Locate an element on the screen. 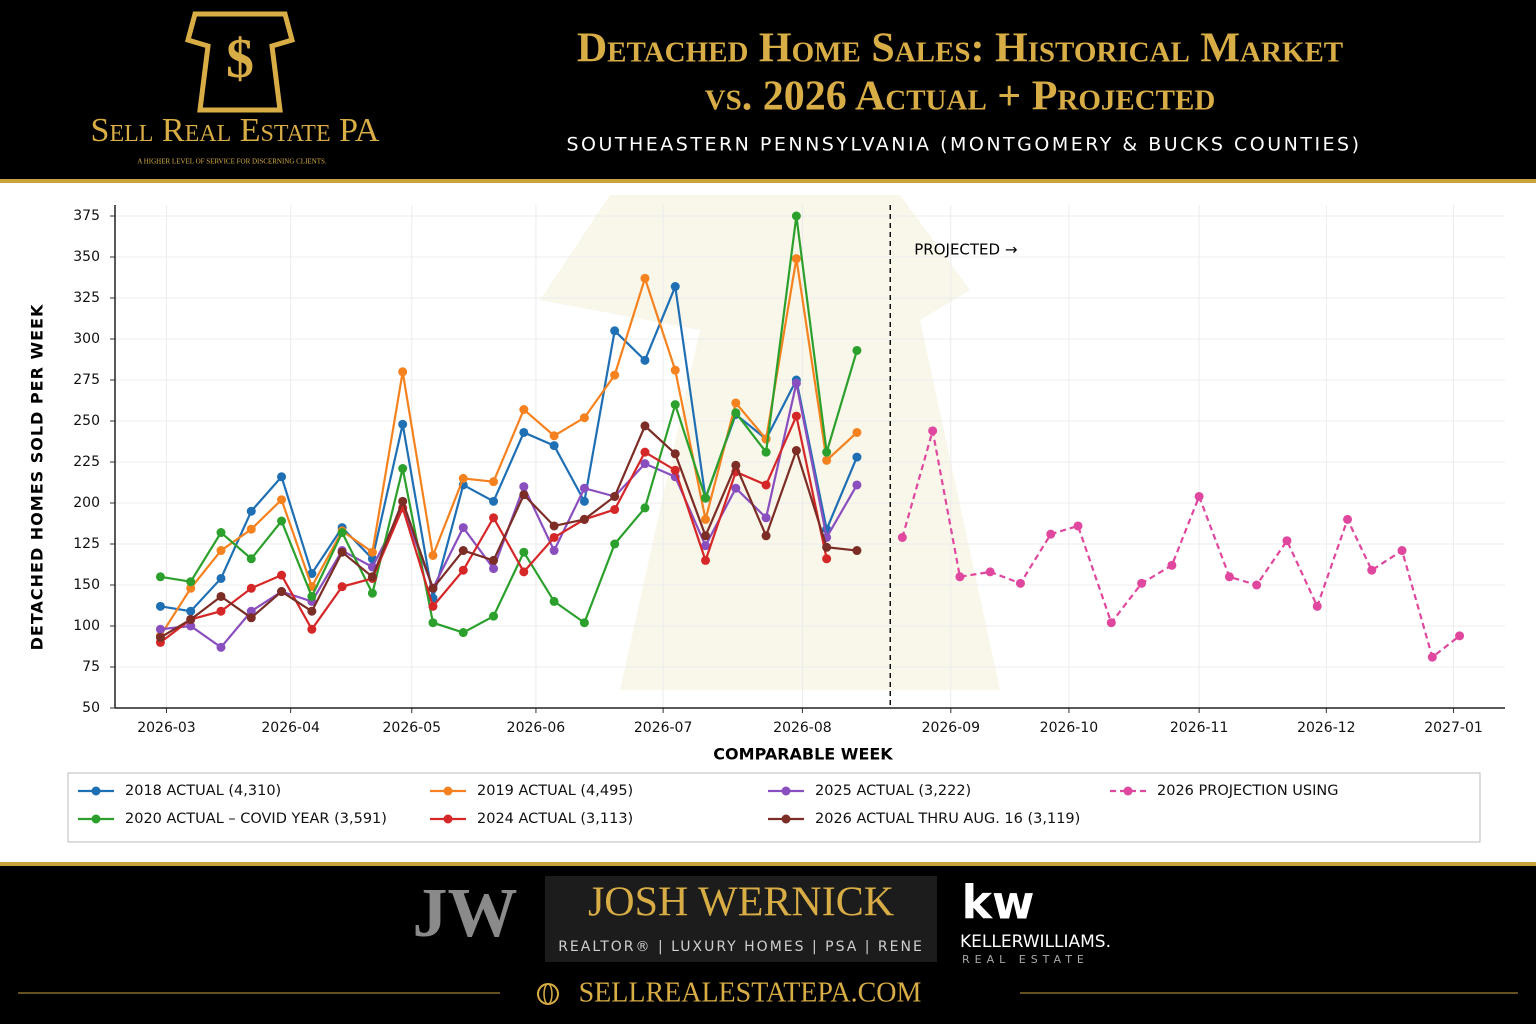  x-tick-label: 2026-04 is located at coordinates (290, 728).